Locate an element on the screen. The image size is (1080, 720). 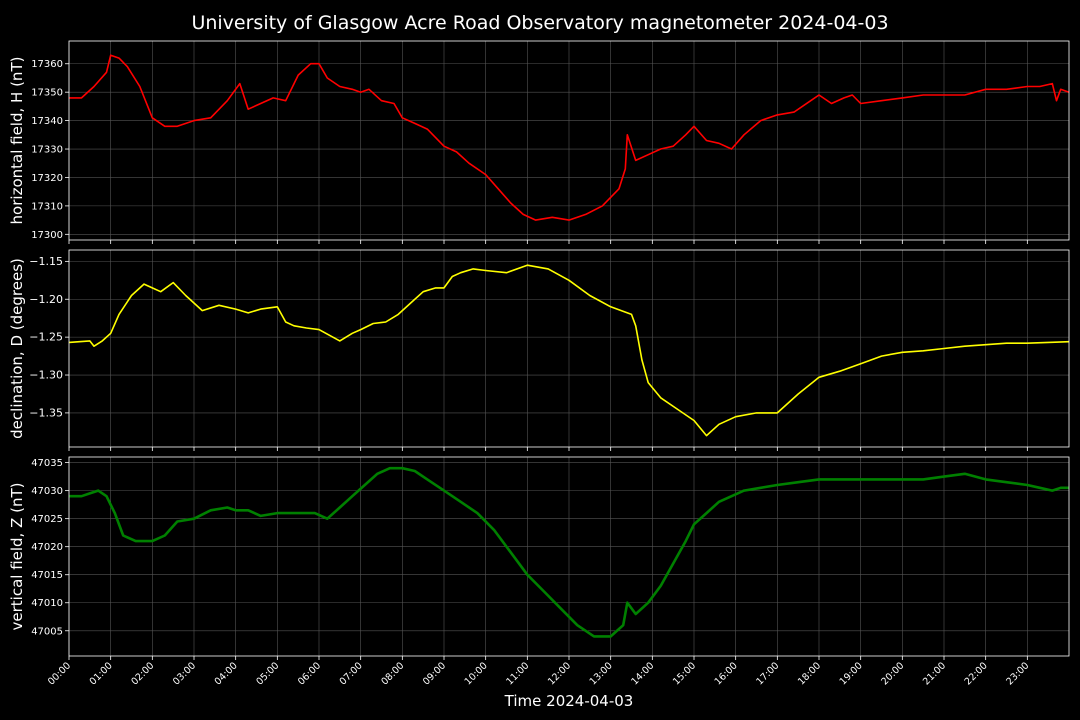
y-tick-label: 17300 is located at coordinates (47, 235).